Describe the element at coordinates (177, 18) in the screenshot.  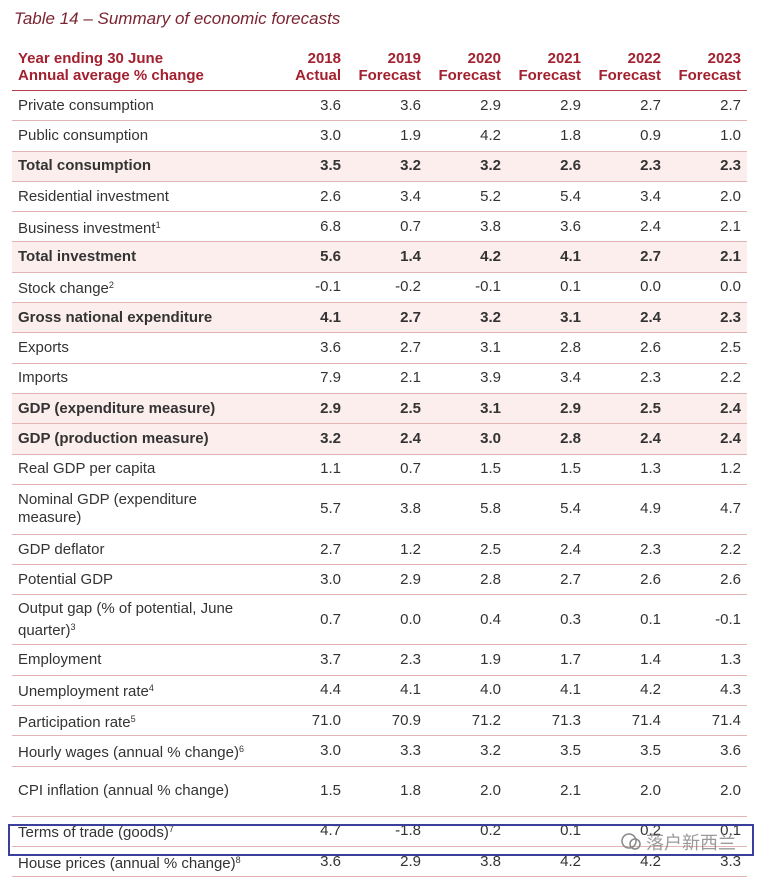
I see `table-title: Table 14 – Summary of economic forecasts` at that location.